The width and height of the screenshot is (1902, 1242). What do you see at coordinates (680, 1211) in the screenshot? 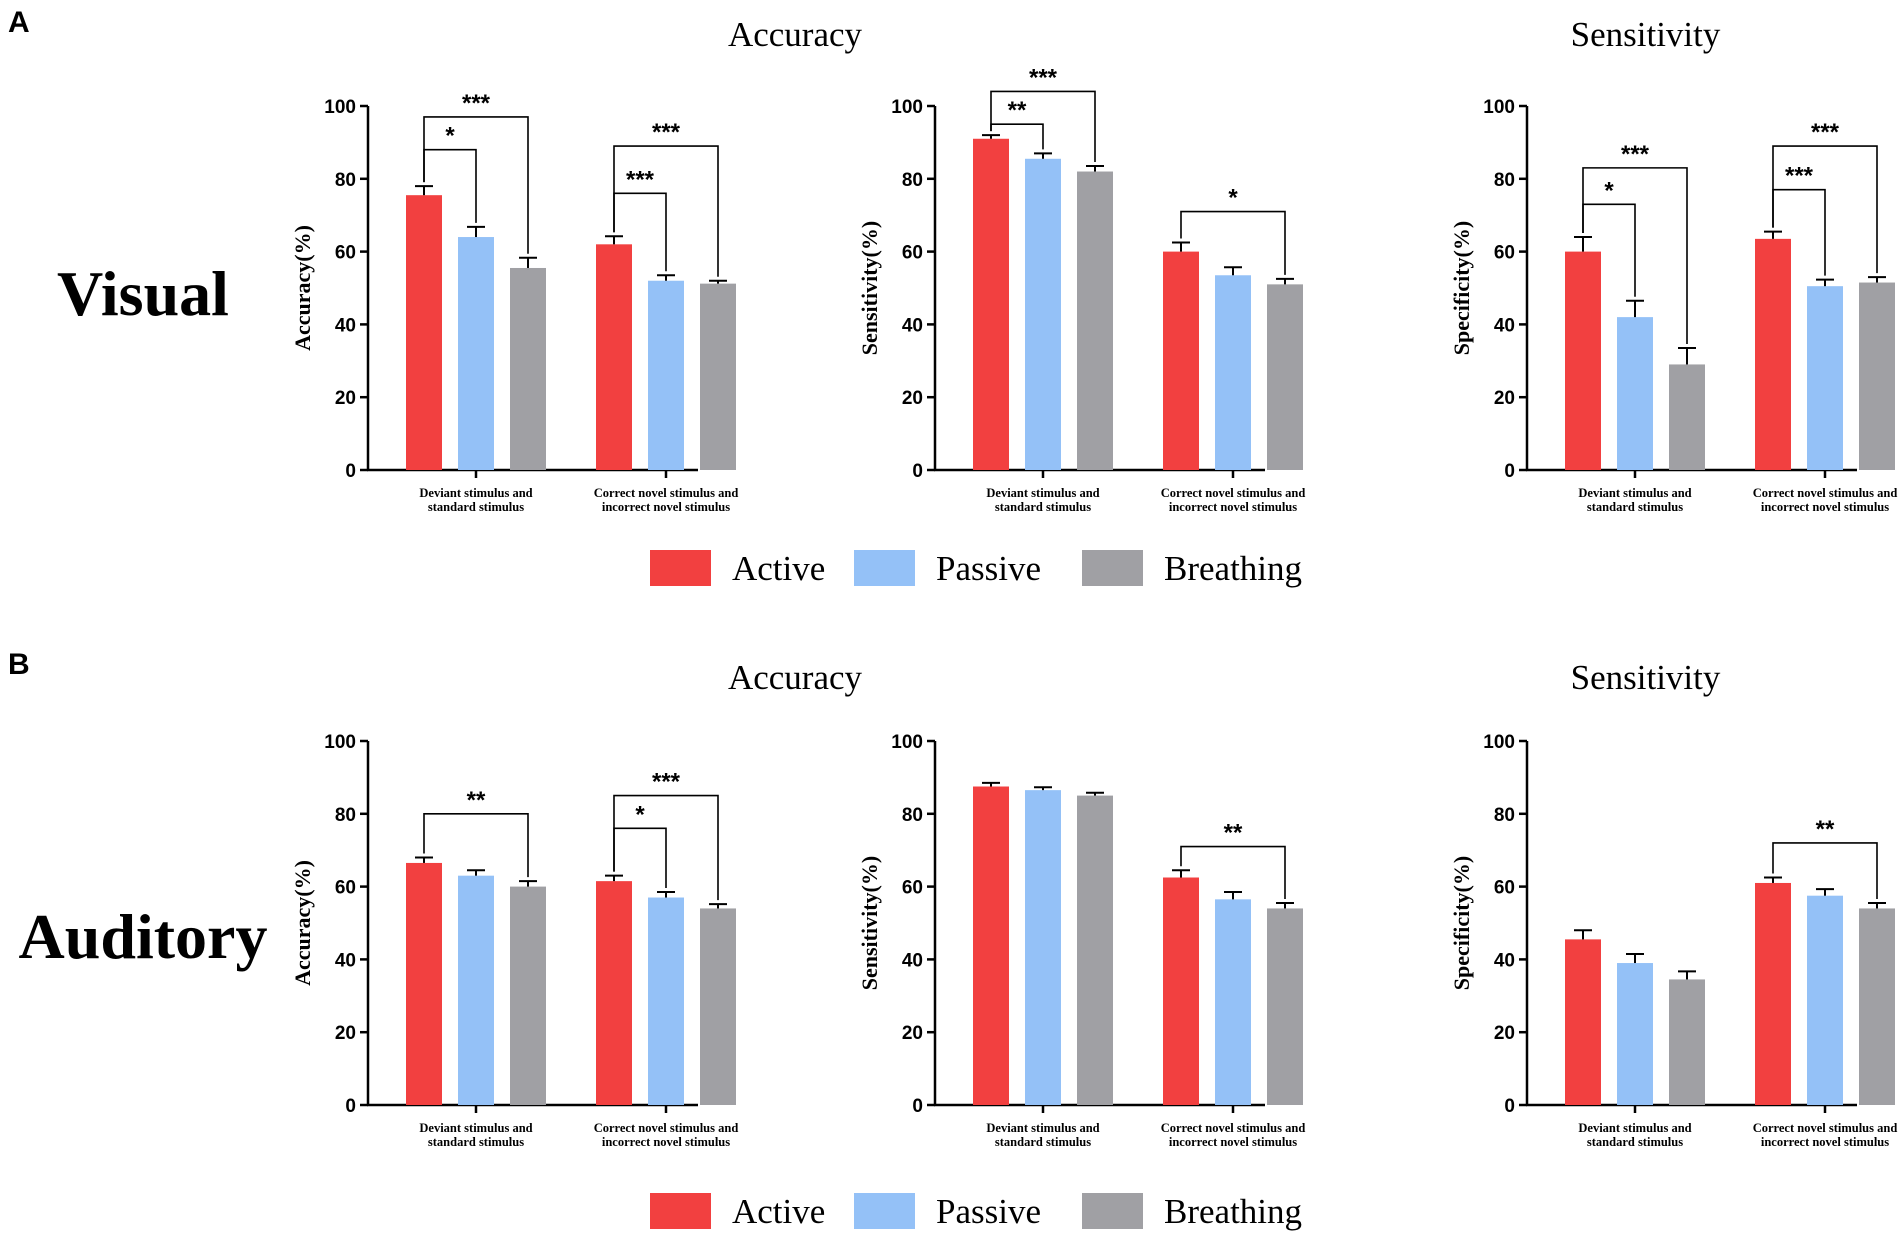
I see `legend-swatch-active` at bounding box center [680, 1211].